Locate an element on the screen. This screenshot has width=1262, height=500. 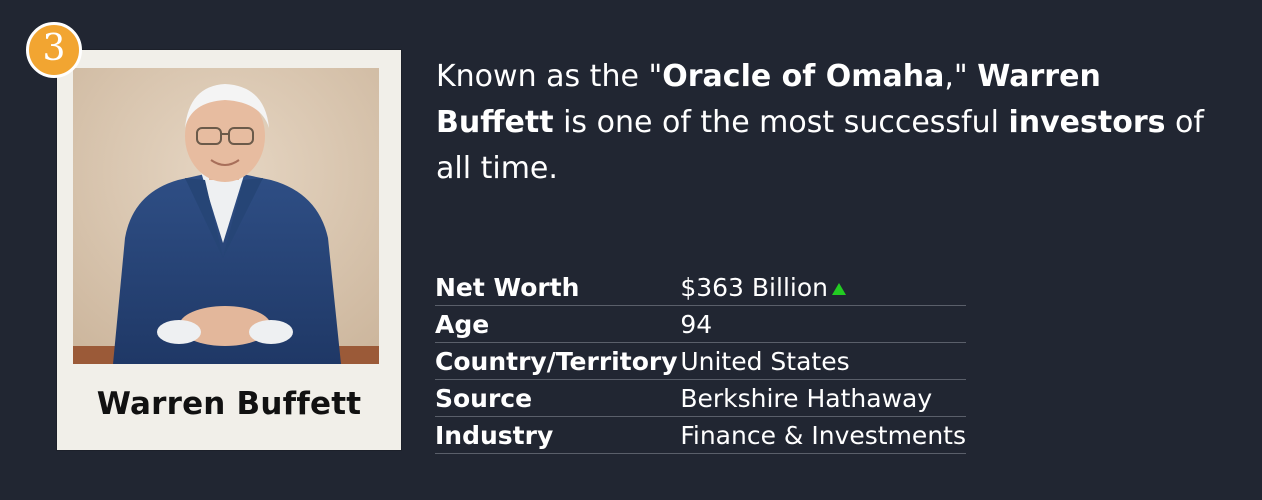
stat-value: $363 Billion is located at coordinates (754, 287).